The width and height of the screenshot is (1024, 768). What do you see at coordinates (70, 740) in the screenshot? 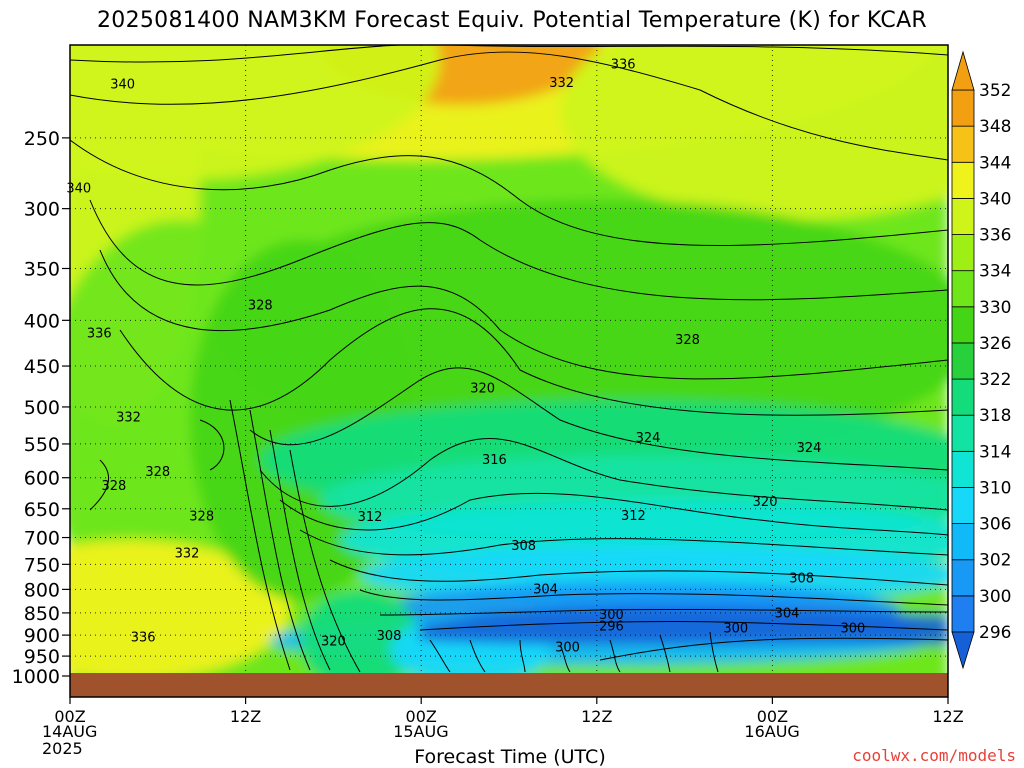
I see `date-label: 14AUG 2025` at bounding box center [70, 740].